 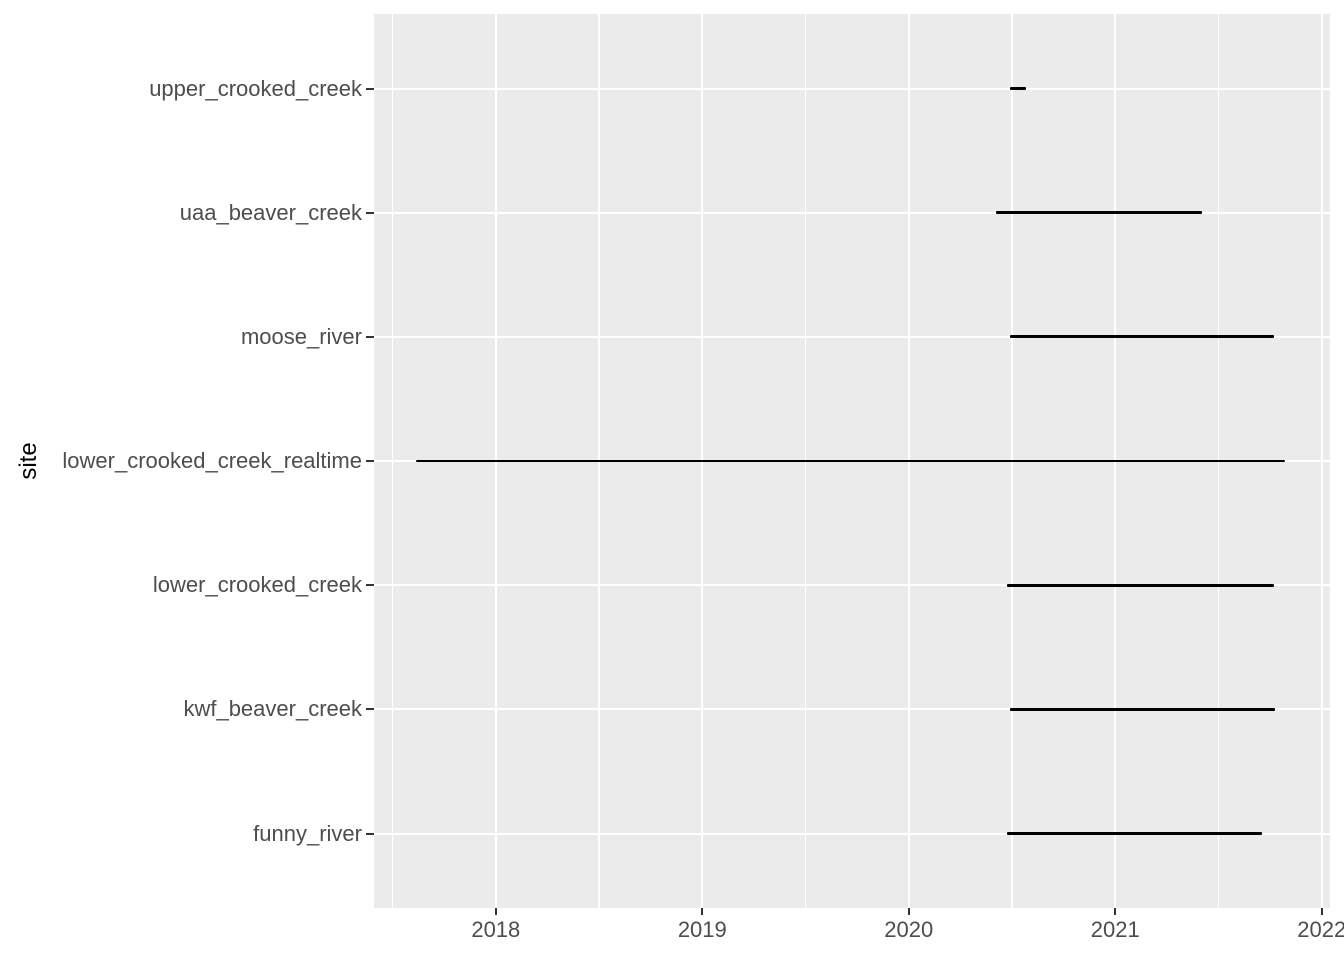 I want to click on y-axis-label: moose_river, so click(x=301, y=336).